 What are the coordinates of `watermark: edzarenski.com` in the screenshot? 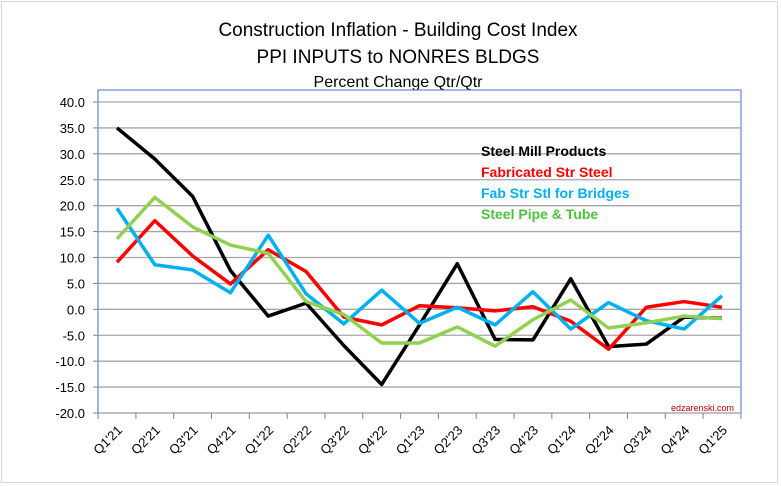 It's located at (702, 408).